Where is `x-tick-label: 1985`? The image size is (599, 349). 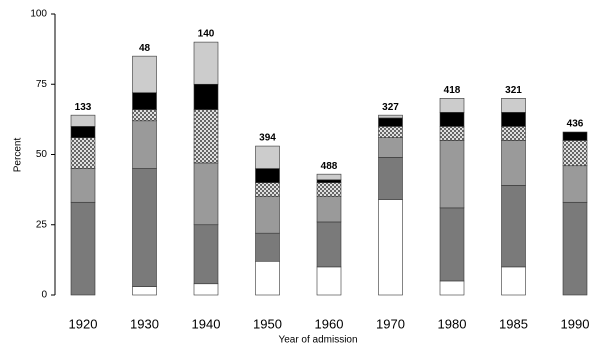
x-tick-label: 1985 is located at coordinates (513, 323).